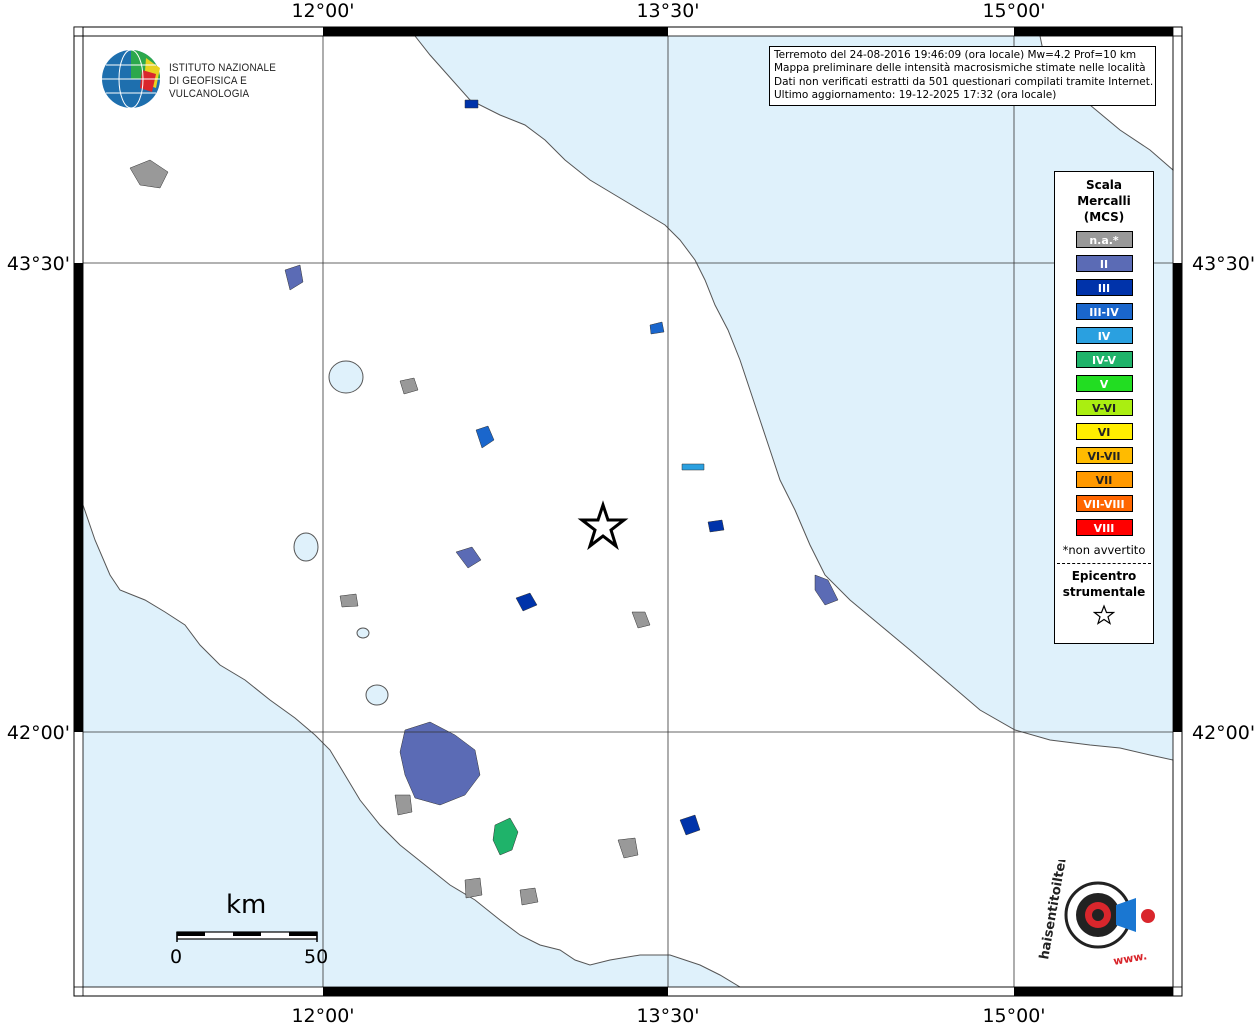 The image size is (1256, 1024). What do you see at coordinates (38, 733) in the screenshot?
I see `lat-label-left-2: 42°00'` at bounding box center [38, 733].